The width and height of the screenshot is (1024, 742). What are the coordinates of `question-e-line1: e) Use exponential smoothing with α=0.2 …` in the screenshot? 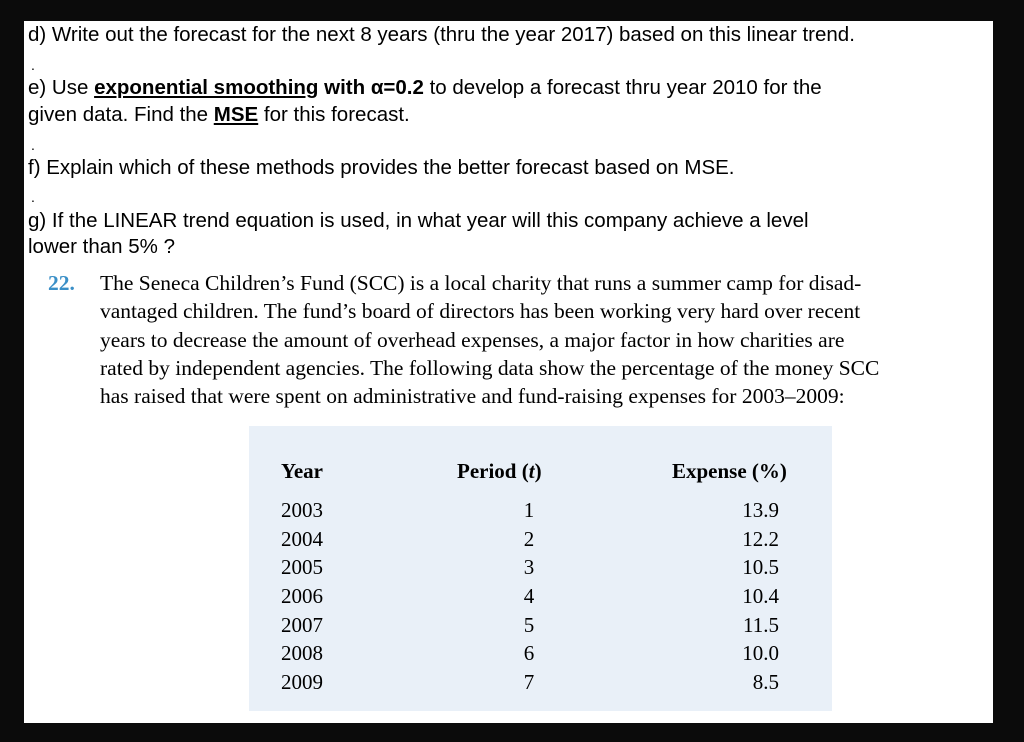 It's located at (425, 88).